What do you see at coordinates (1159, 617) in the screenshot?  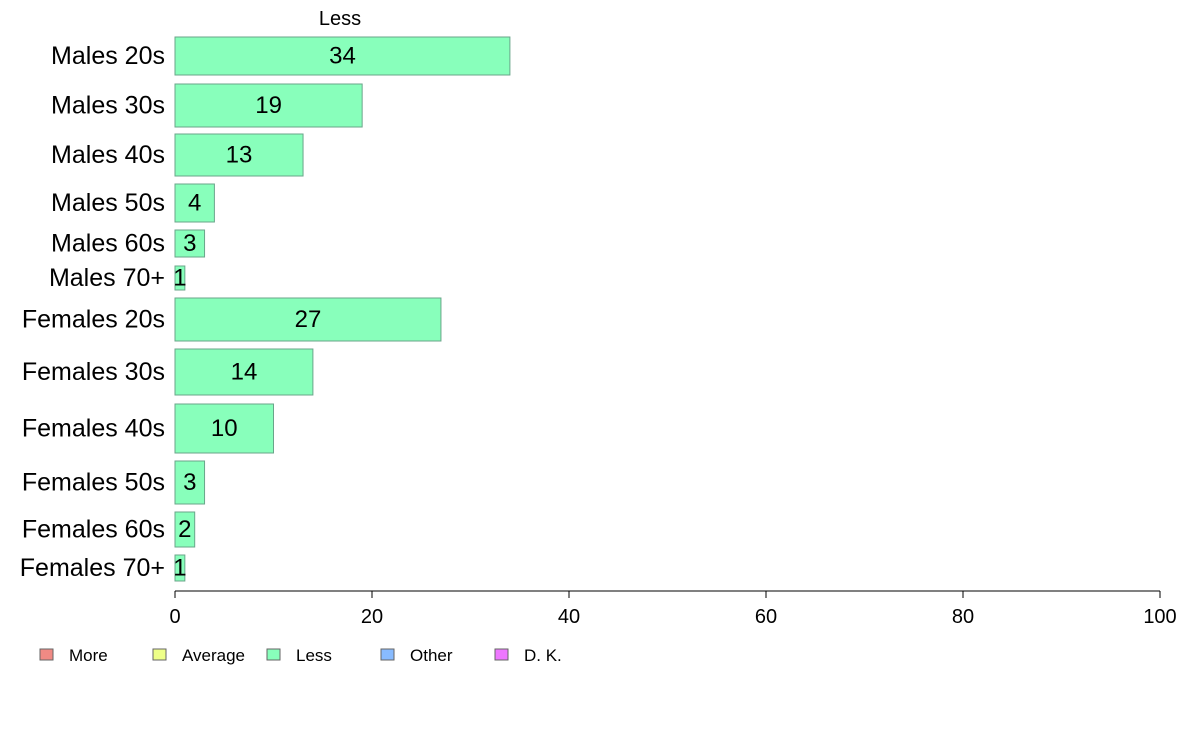 I see `x-tick-label: 100` at bounding box center [1159, 617].